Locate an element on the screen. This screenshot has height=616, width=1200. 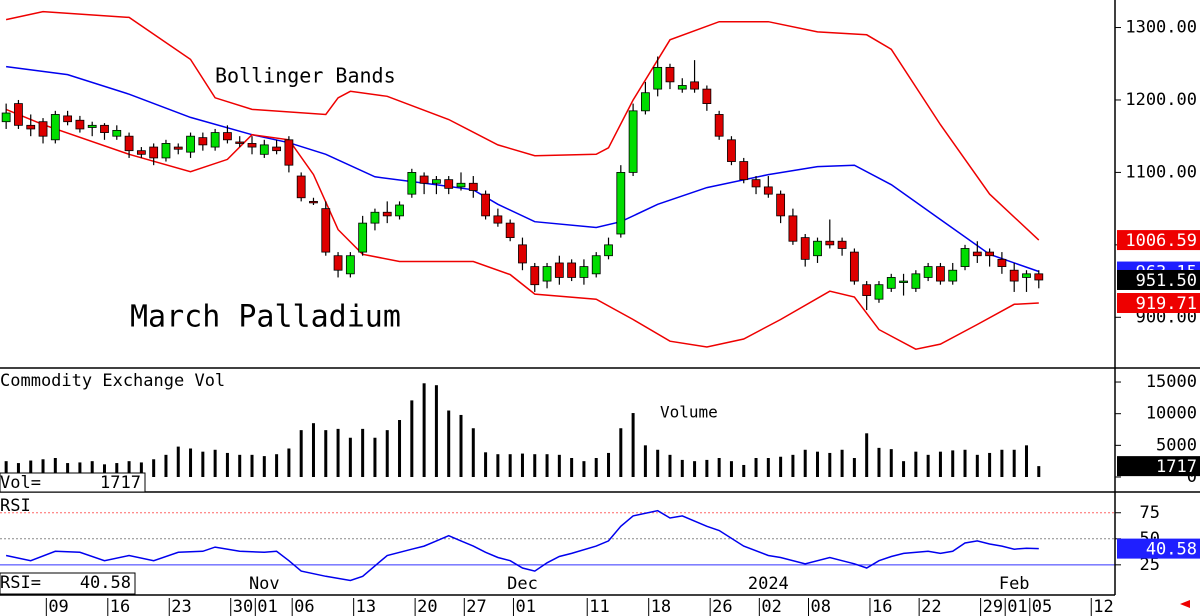
panel-title: RSI is located at coordinates (15, 506).